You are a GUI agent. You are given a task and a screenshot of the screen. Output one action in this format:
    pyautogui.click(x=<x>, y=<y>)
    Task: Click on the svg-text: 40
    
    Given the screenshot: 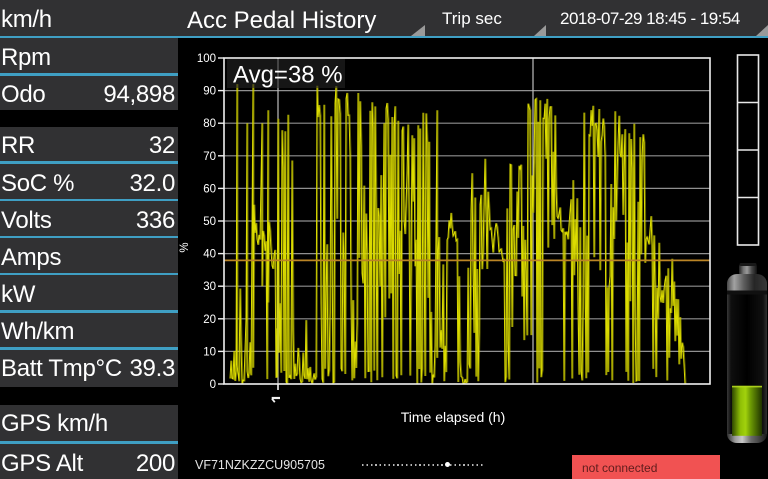 What is the action you would take?
    pyautogui.click(x=209, y=255)
    